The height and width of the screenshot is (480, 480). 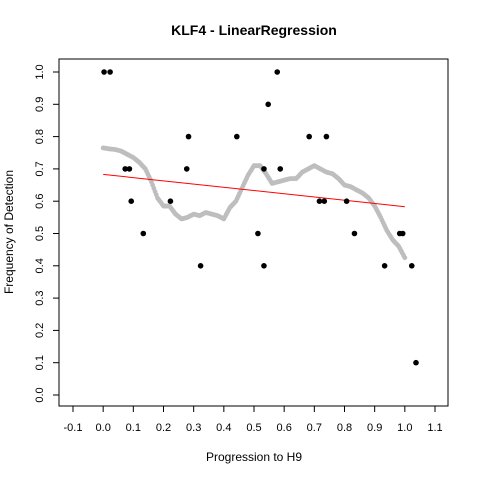 What do you see at coordinates (73, 428) in the screenshot?
I see `x-tick-label: -0.1` at bounding box center [73, 428].